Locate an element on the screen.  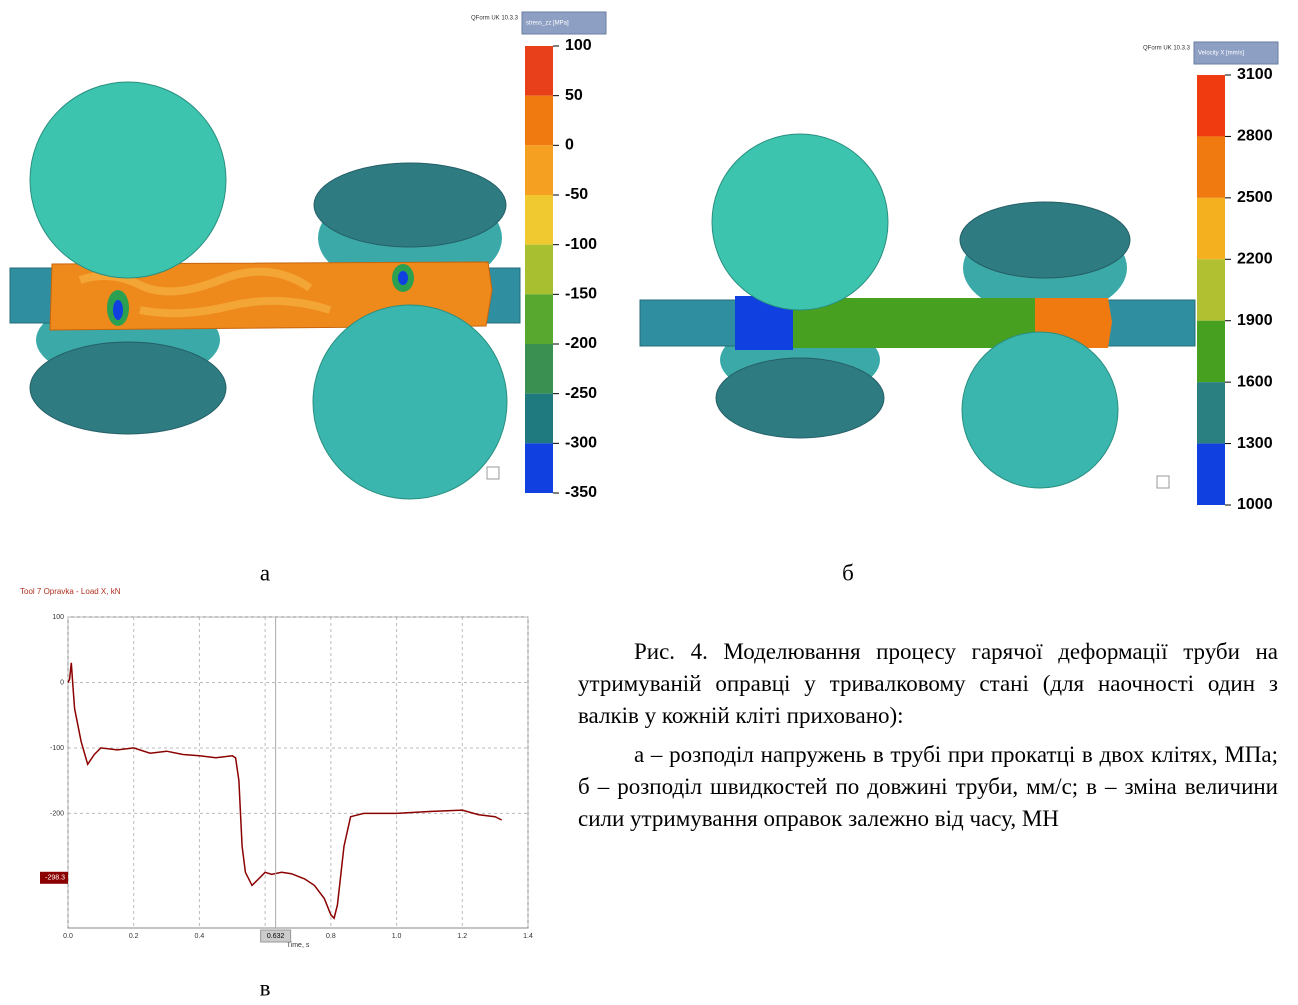
panel-label: б is located at coordinates (848, 572).